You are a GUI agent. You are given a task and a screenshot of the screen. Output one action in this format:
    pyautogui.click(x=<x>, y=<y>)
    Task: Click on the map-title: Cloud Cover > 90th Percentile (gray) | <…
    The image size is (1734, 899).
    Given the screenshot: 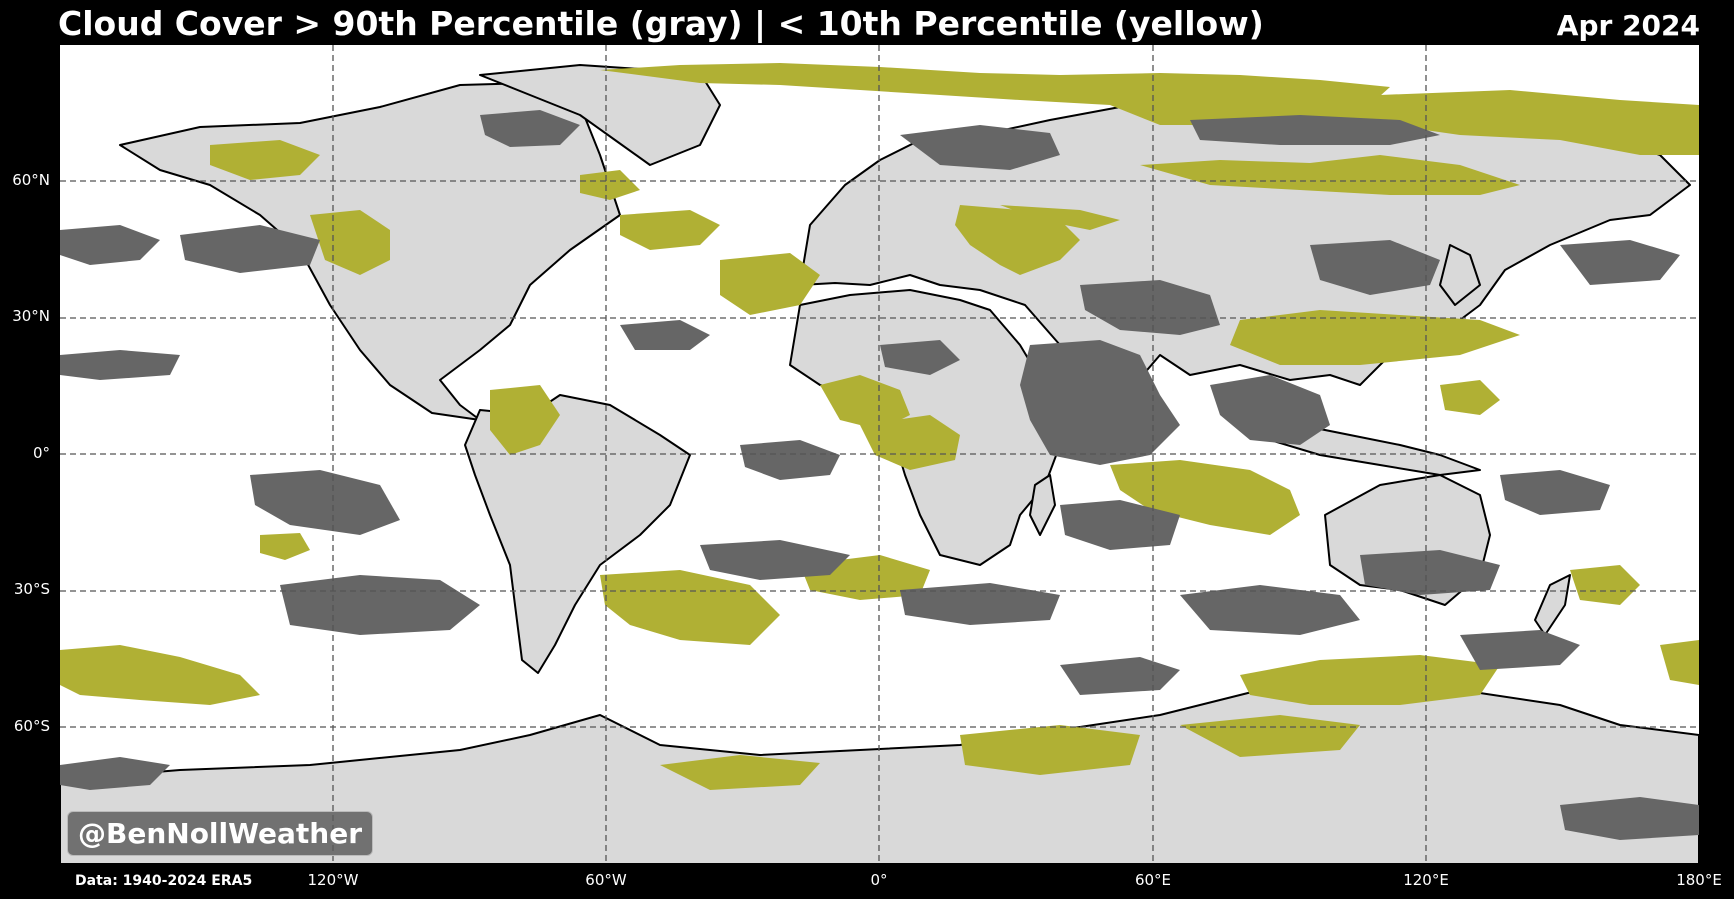 What is the action you would take?
    pyautogui.click(x=661, y=23)
    